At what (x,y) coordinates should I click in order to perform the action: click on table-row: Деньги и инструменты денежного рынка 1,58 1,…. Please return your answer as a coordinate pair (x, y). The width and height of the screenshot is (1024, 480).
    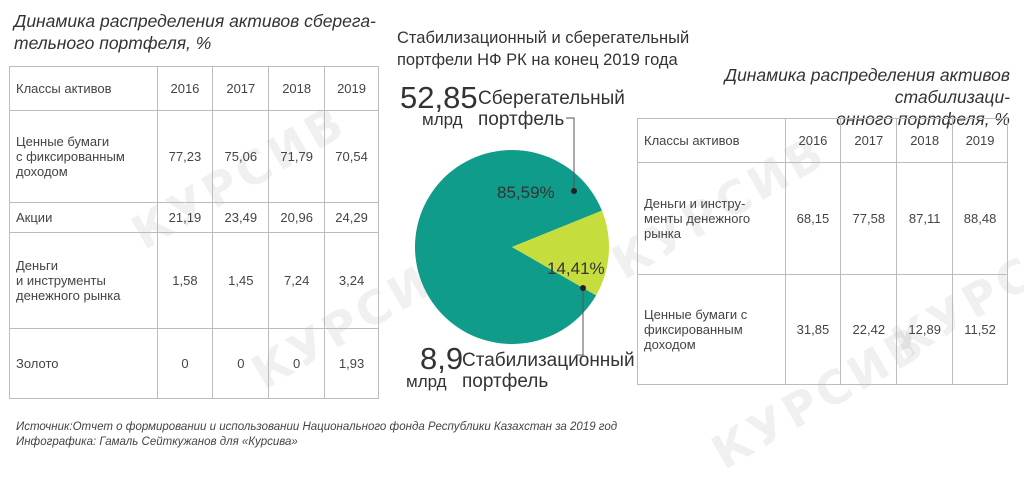
    Looking at the image, I should click on (194, 280).